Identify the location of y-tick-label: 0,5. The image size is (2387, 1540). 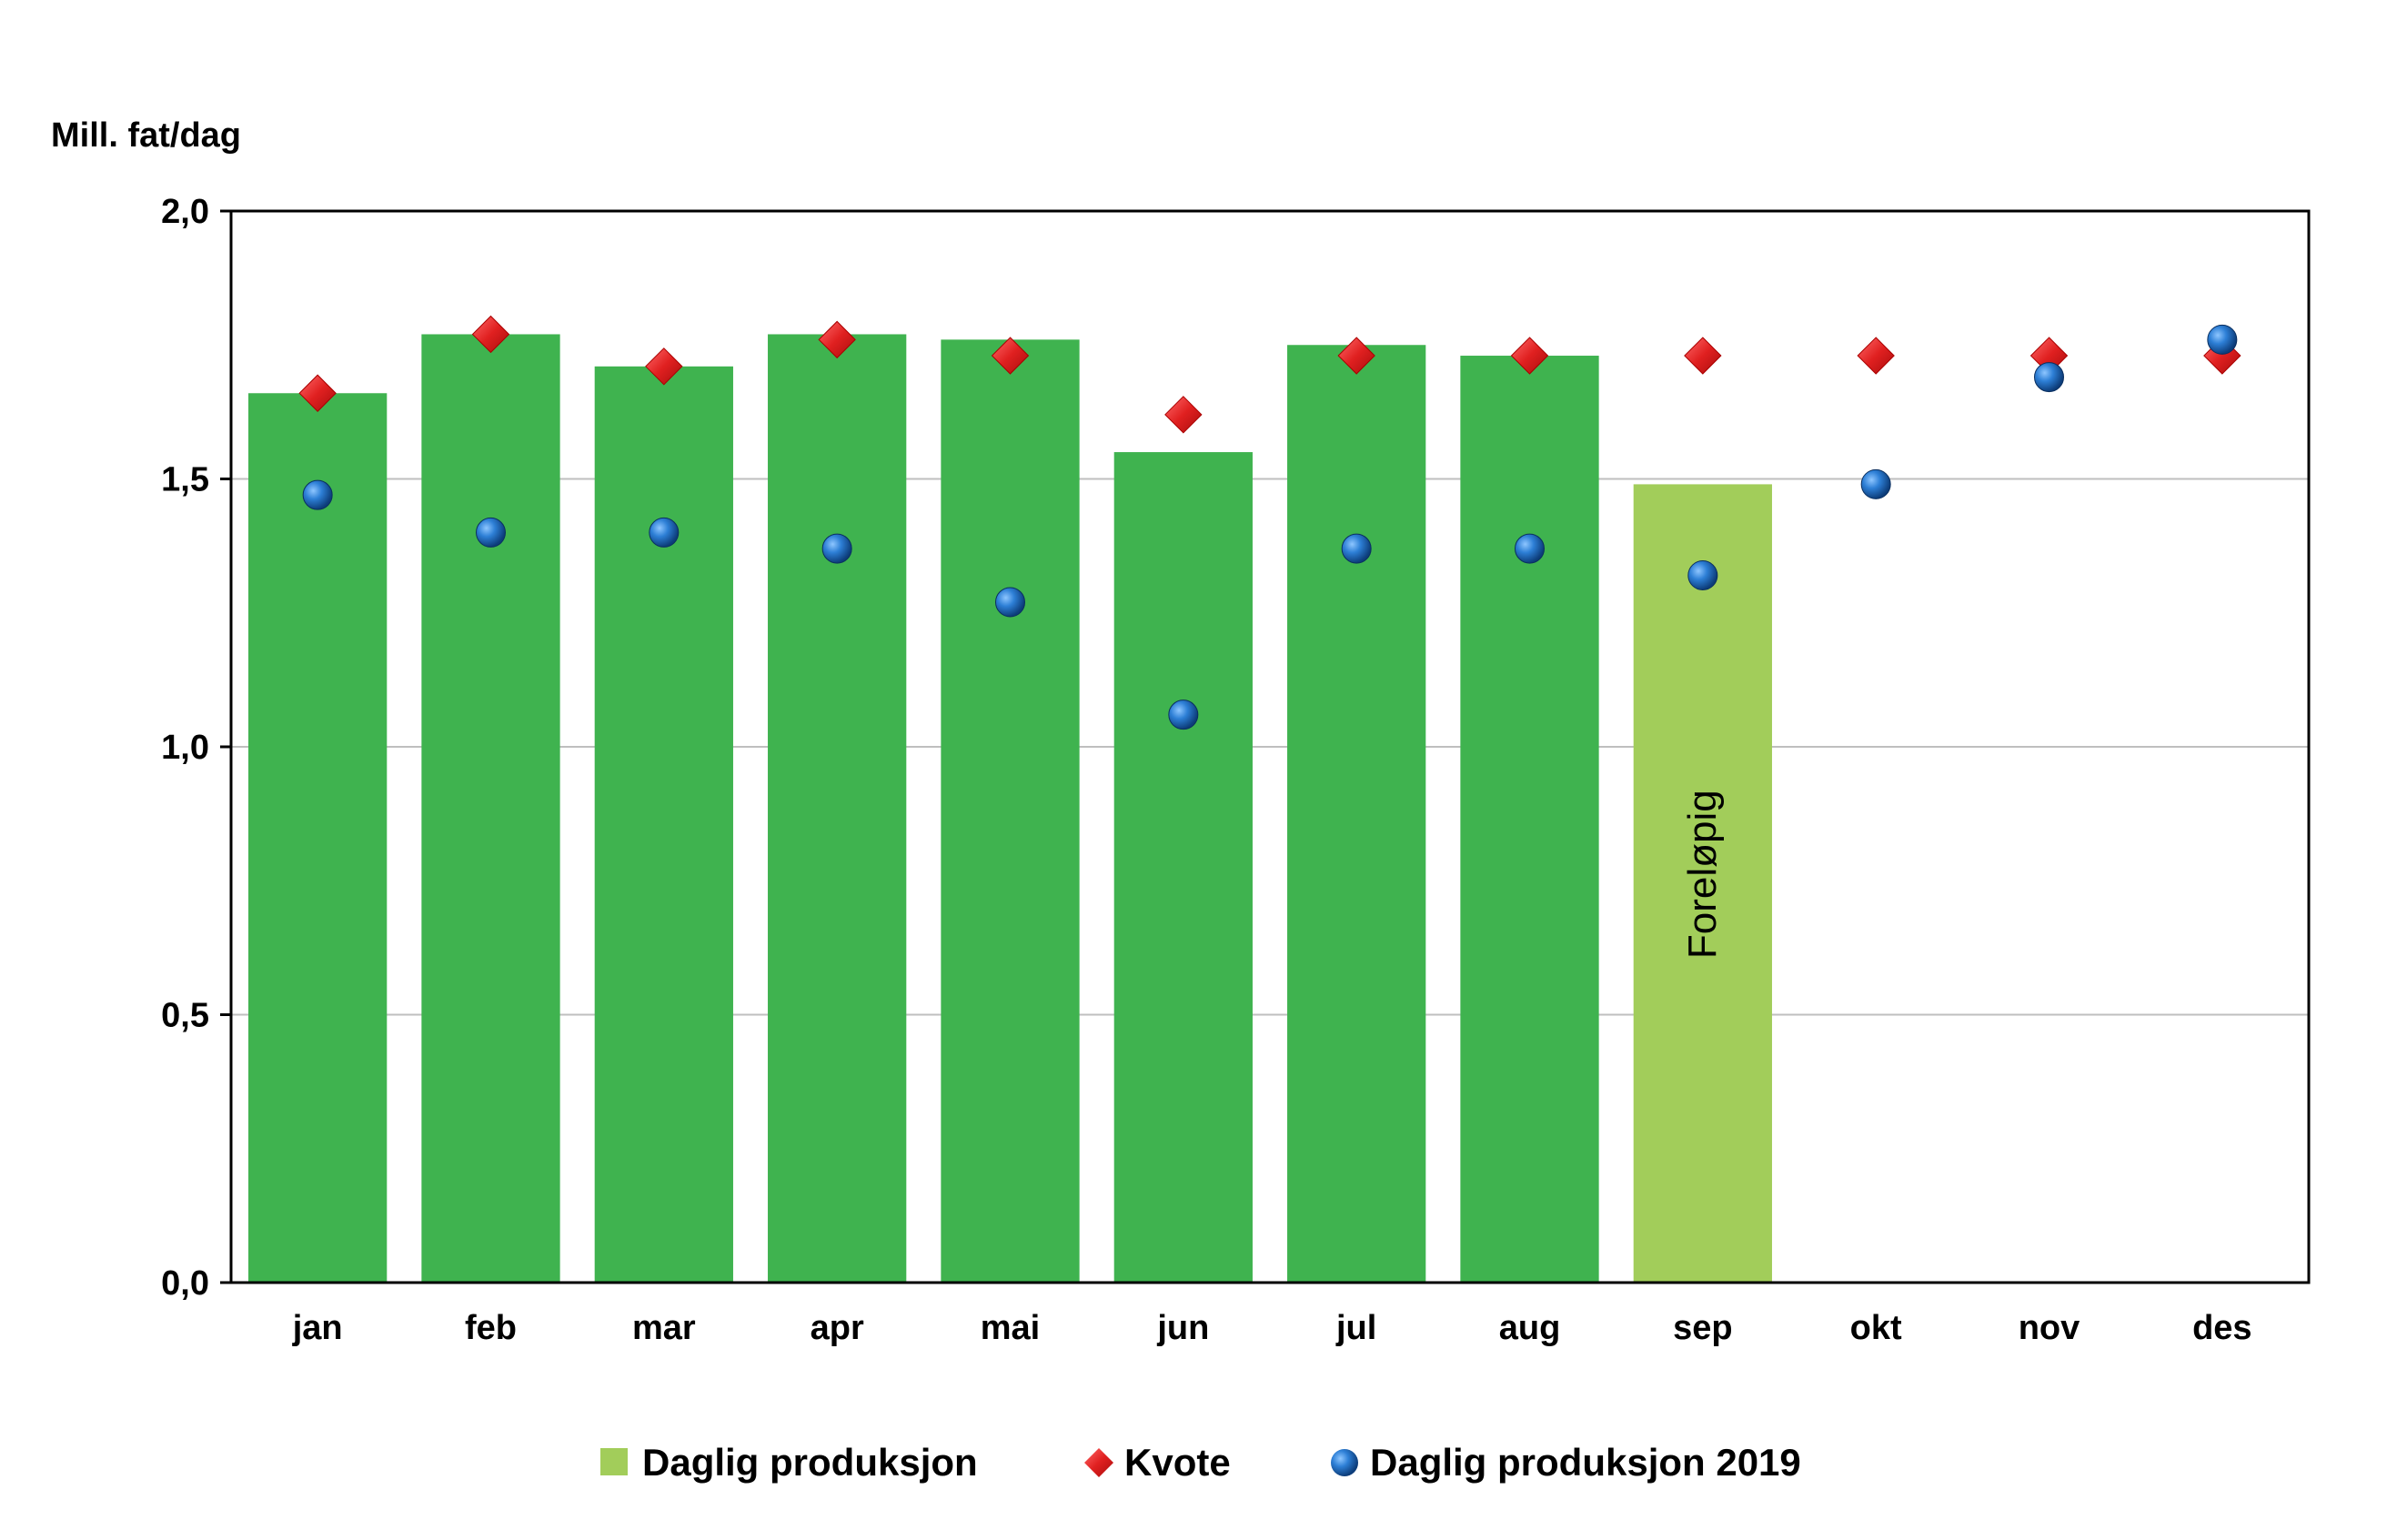
(185, 1016).